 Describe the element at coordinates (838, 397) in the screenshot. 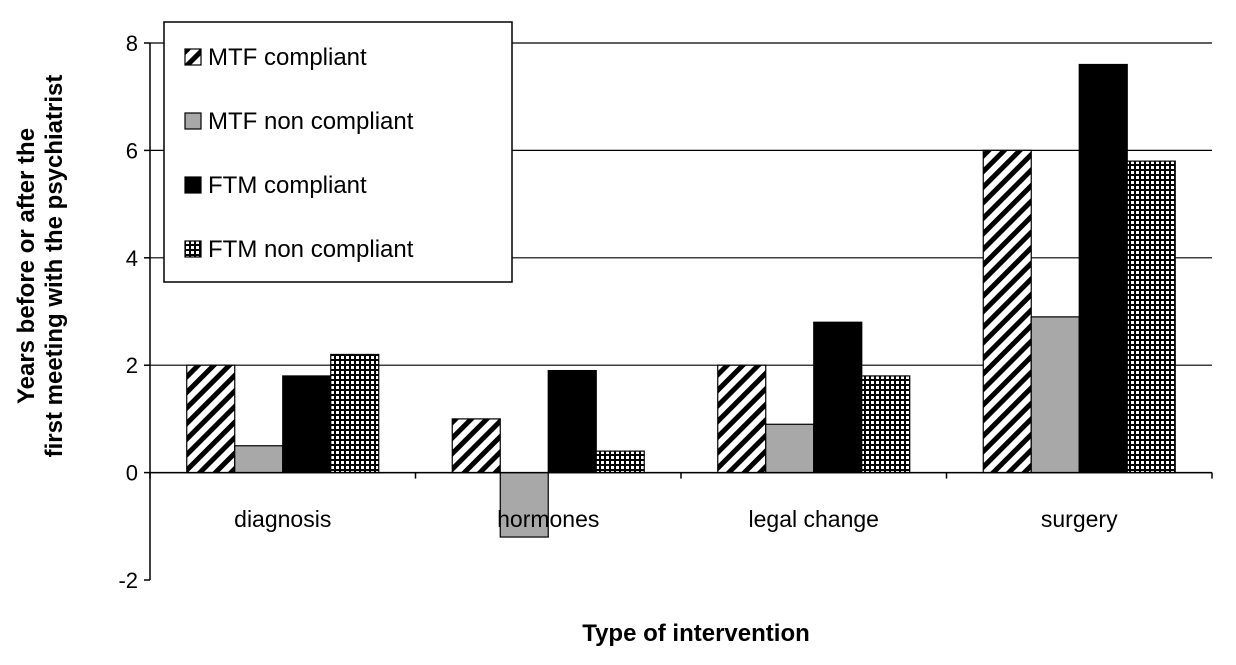

I see `bar-ftm-compliant-legal-change` at that location.